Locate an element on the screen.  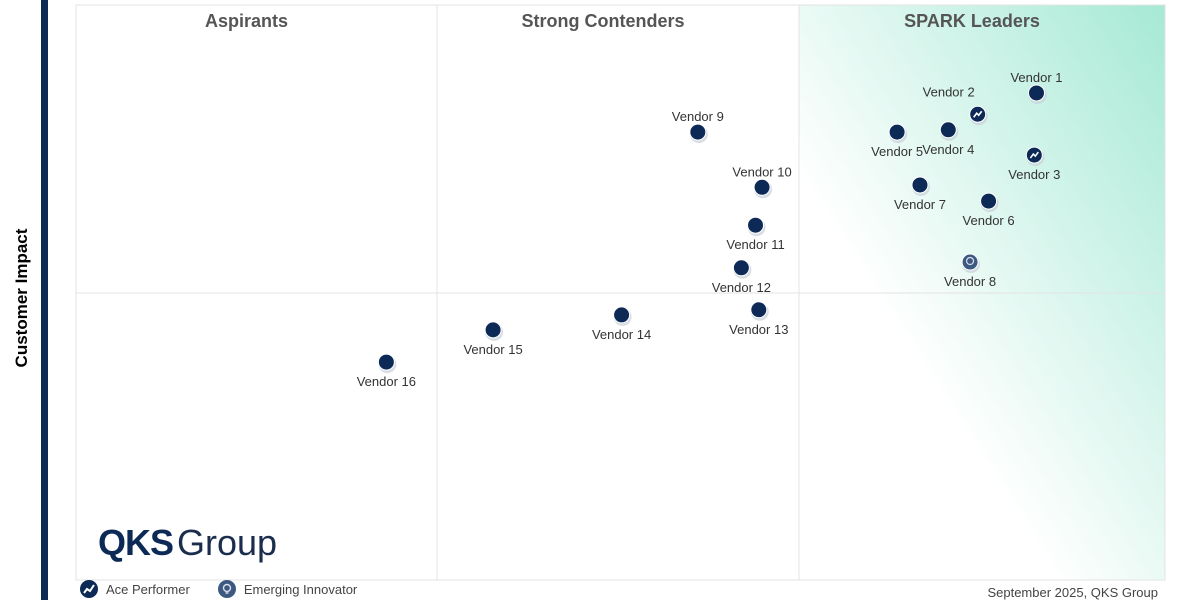
vendor-label: Vendor 9 is located at coordinates (698, 116).